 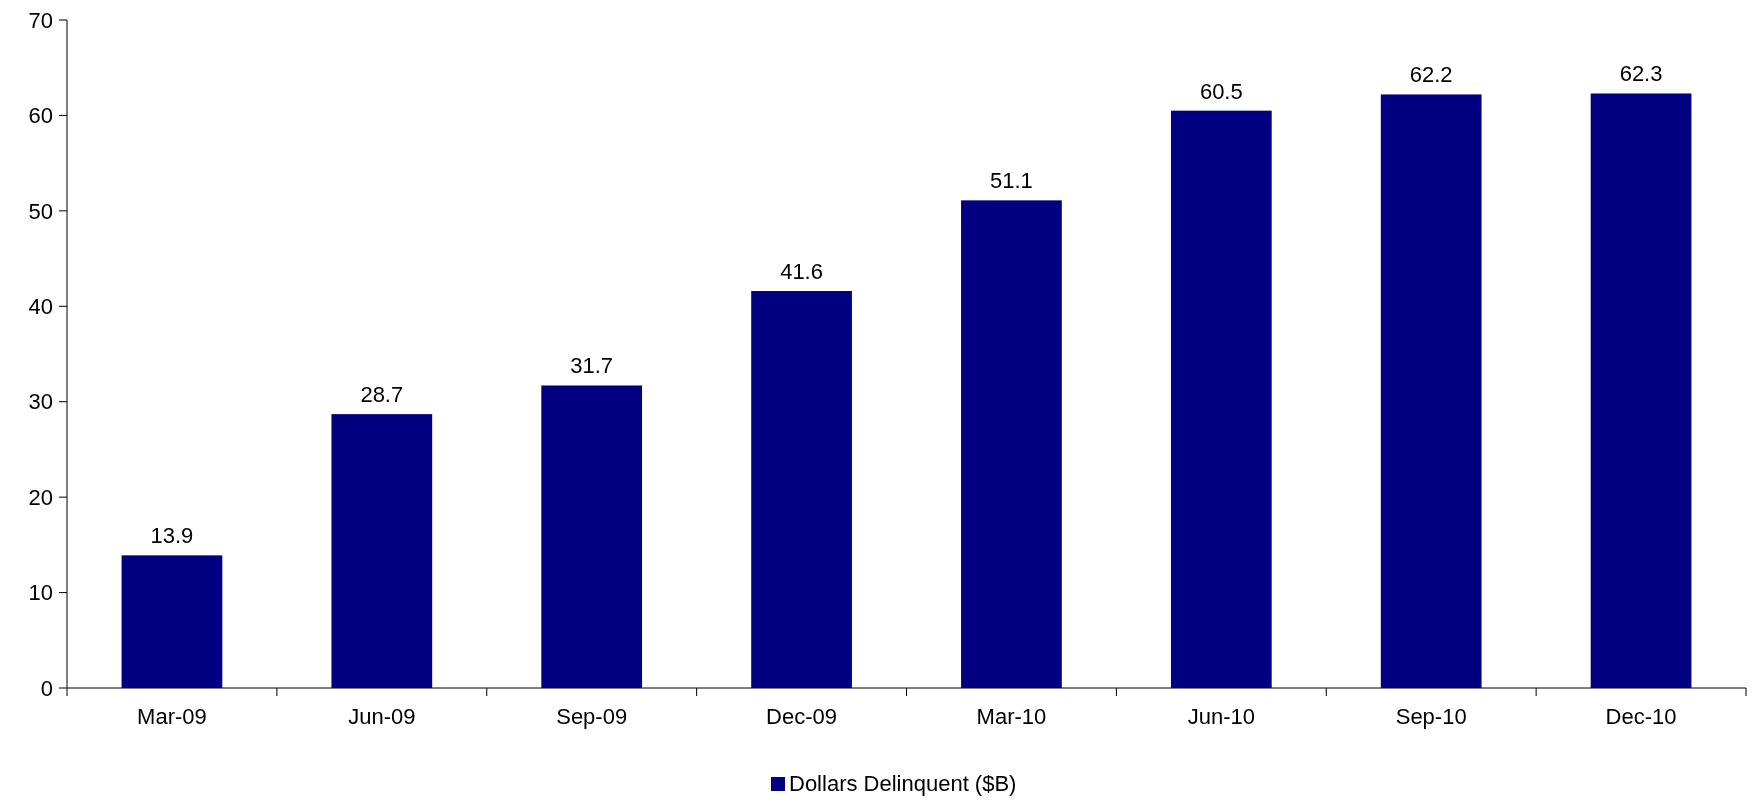 What do you see at coordinates (592, 716) in the screenshot?
I see `x-tick-label: Sep-09` at bounding box center [592, 716].